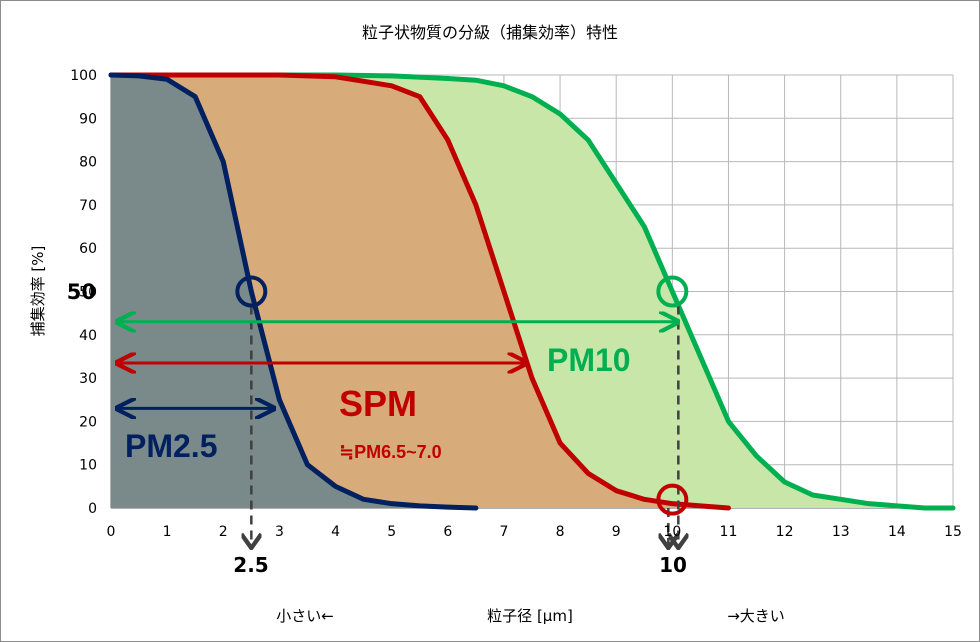  Describe the element at coordinates (335, 532) in the screenshot. I see `x-tick-label: 4` at that location.